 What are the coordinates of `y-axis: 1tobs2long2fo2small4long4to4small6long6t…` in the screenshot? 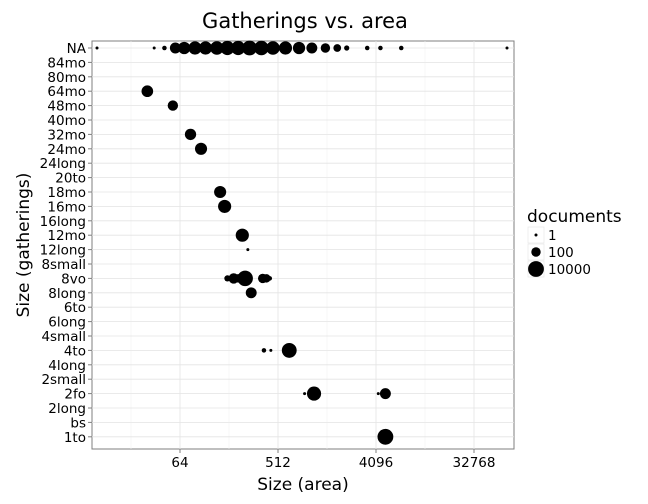 It's located at (66, 243).